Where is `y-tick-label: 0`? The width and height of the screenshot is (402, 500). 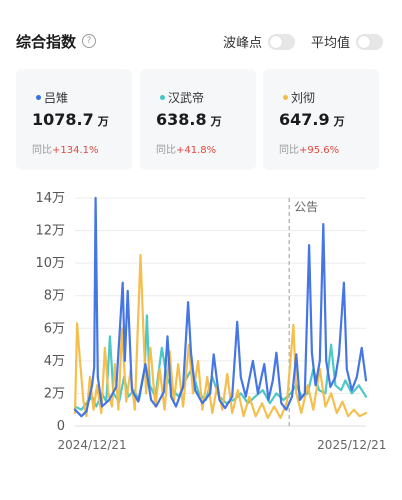 y-tick-label: 0 is located at coordinates (61, 426).